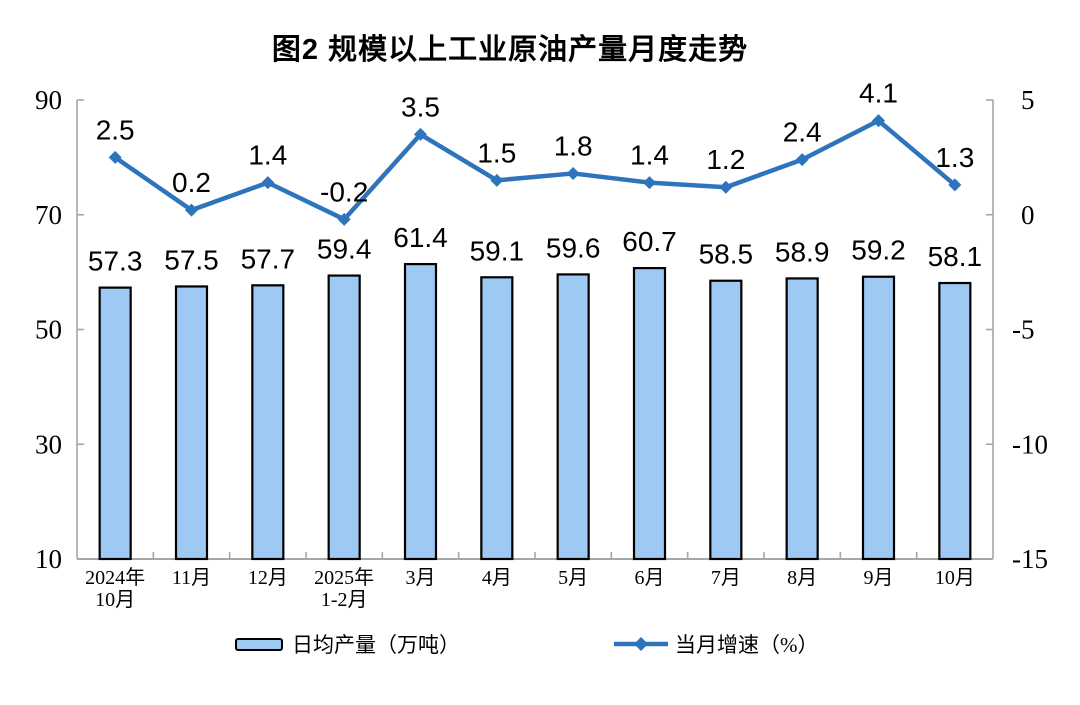  I want to click on x-category-label: 2025年, so click(344, 577).